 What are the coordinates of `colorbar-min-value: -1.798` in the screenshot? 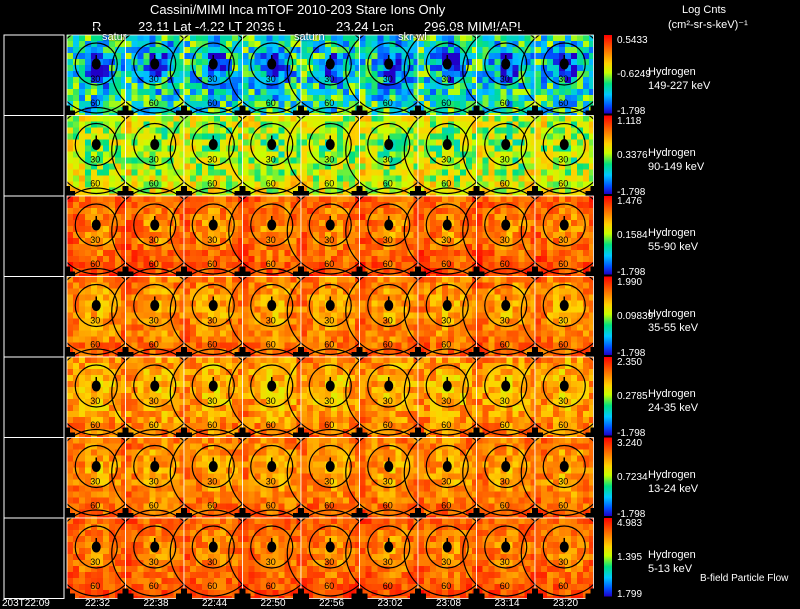 It's located at (631, 353).